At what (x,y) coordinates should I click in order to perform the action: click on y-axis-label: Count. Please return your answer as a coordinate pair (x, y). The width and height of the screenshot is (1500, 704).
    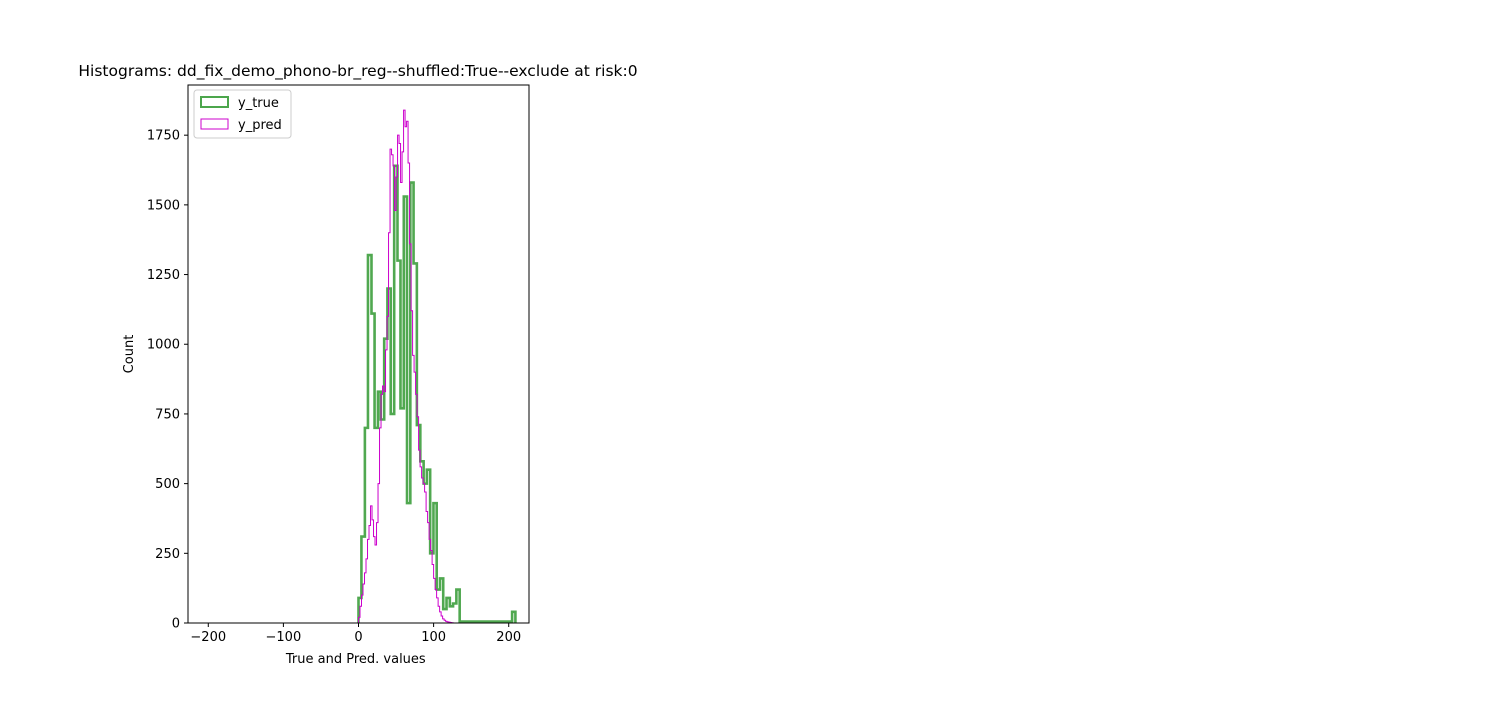
    Looking at the image, I should click on (129, 354).